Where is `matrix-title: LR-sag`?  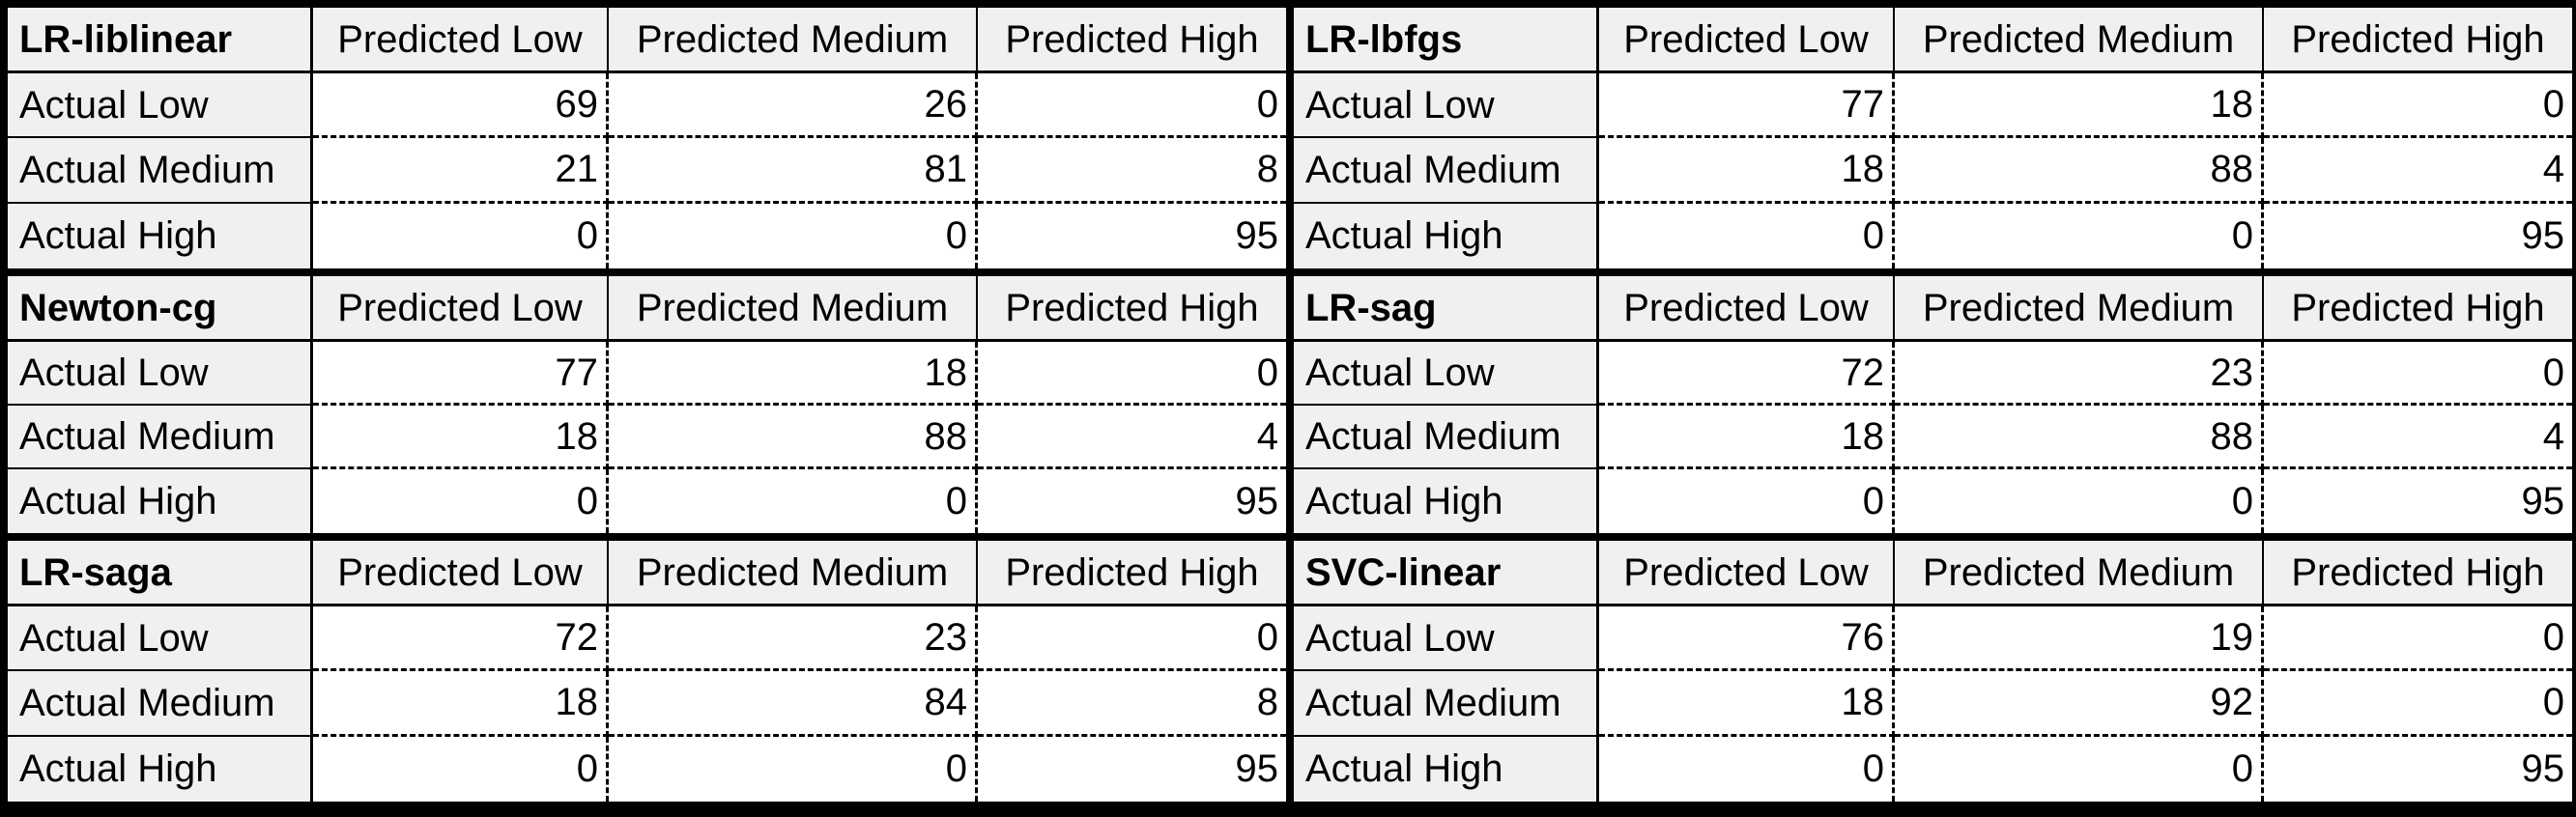 matrix-title: LR-sag is located at coordinates (1447, 309).